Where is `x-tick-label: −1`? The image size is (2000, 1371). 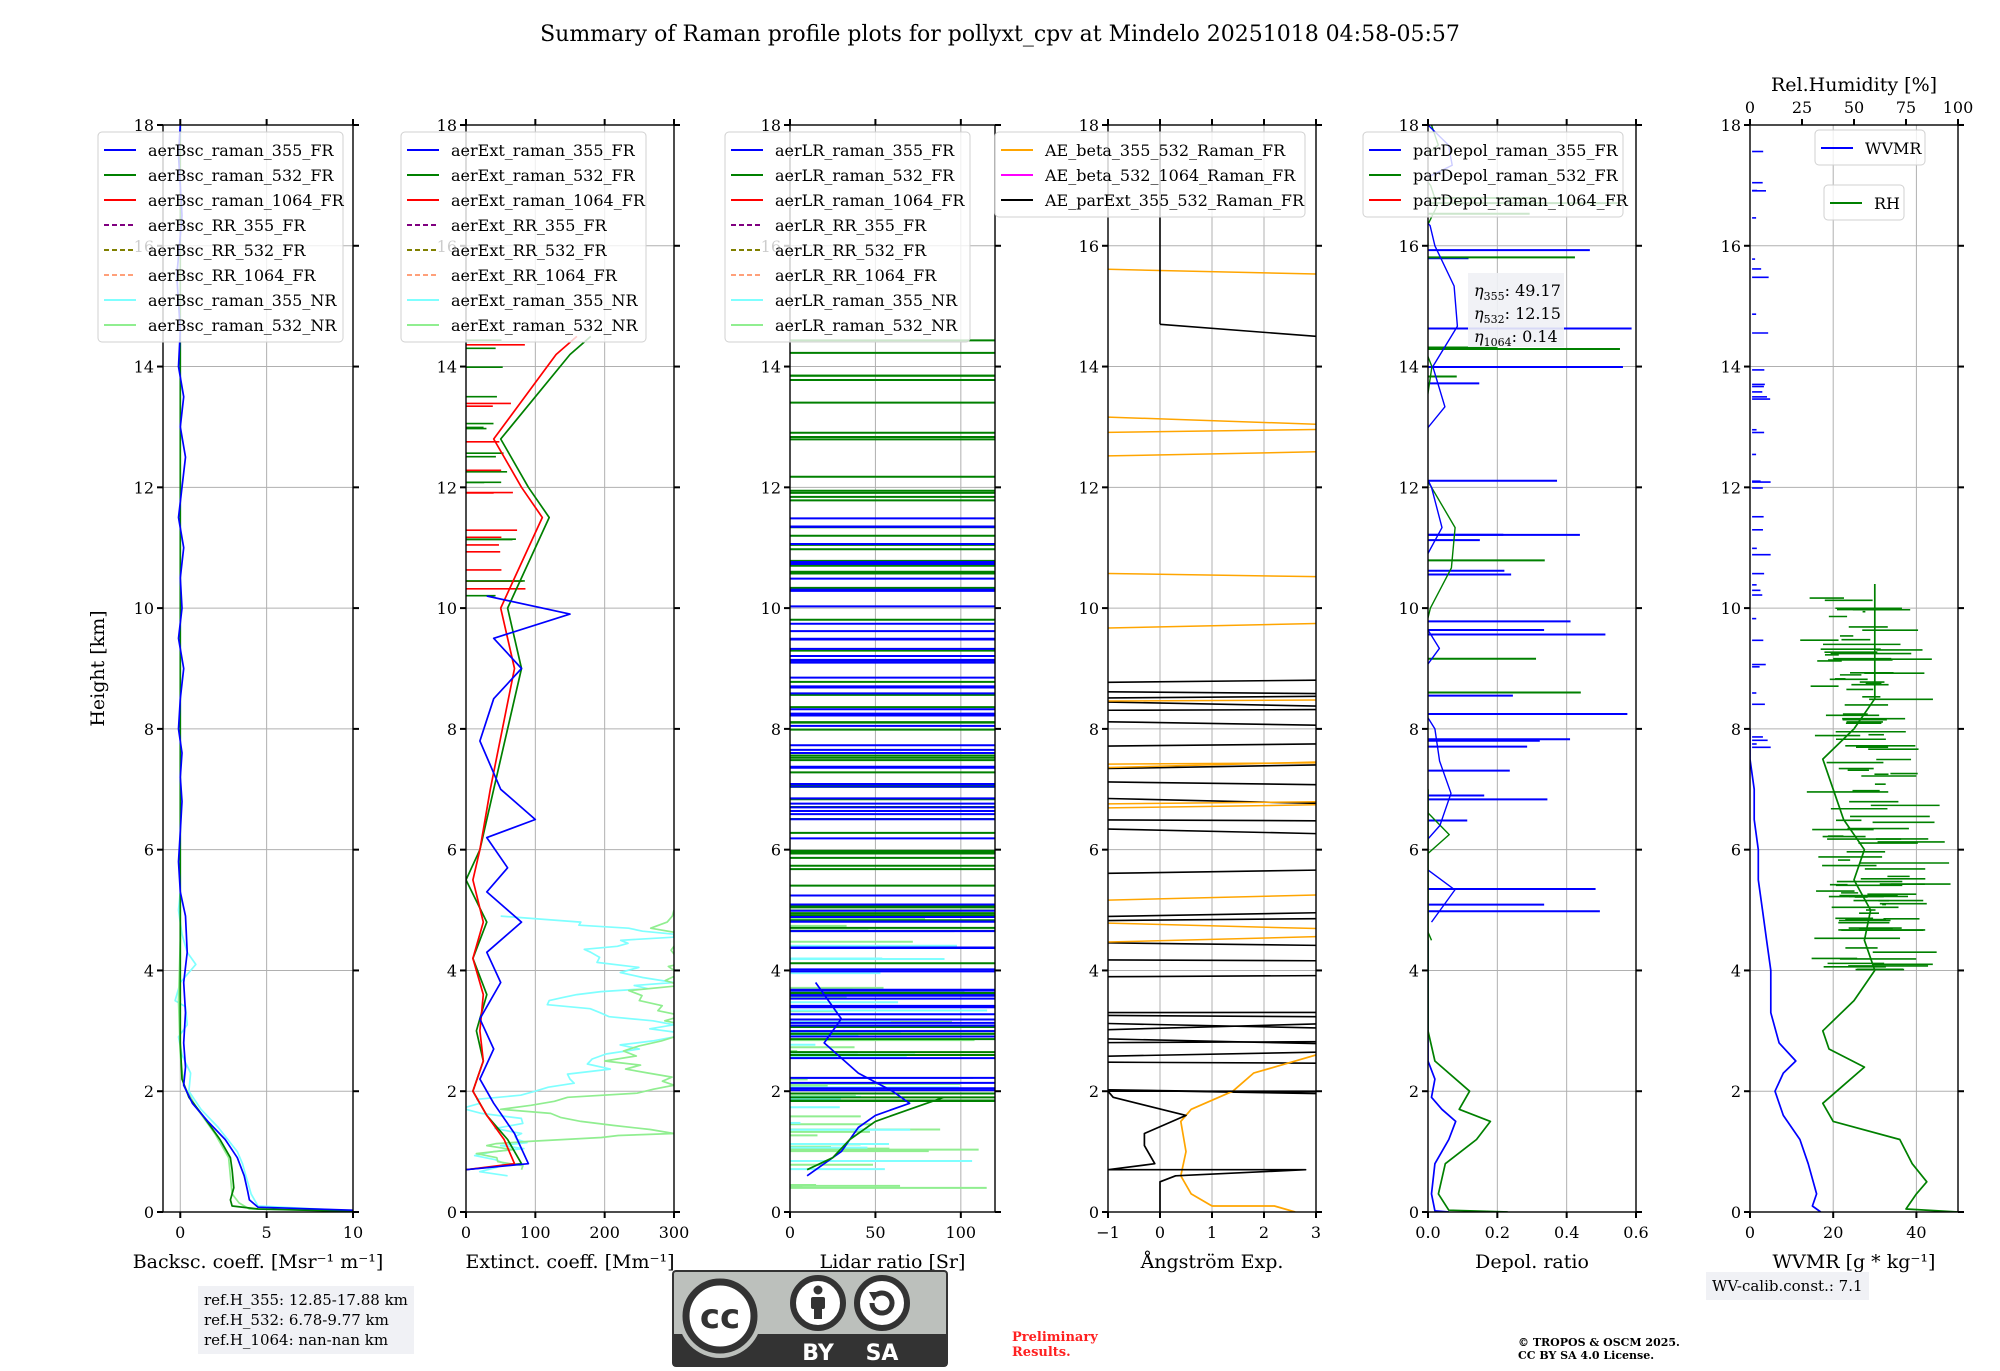
x-tick-label: −1 is located at coordinates (1108, 1232).